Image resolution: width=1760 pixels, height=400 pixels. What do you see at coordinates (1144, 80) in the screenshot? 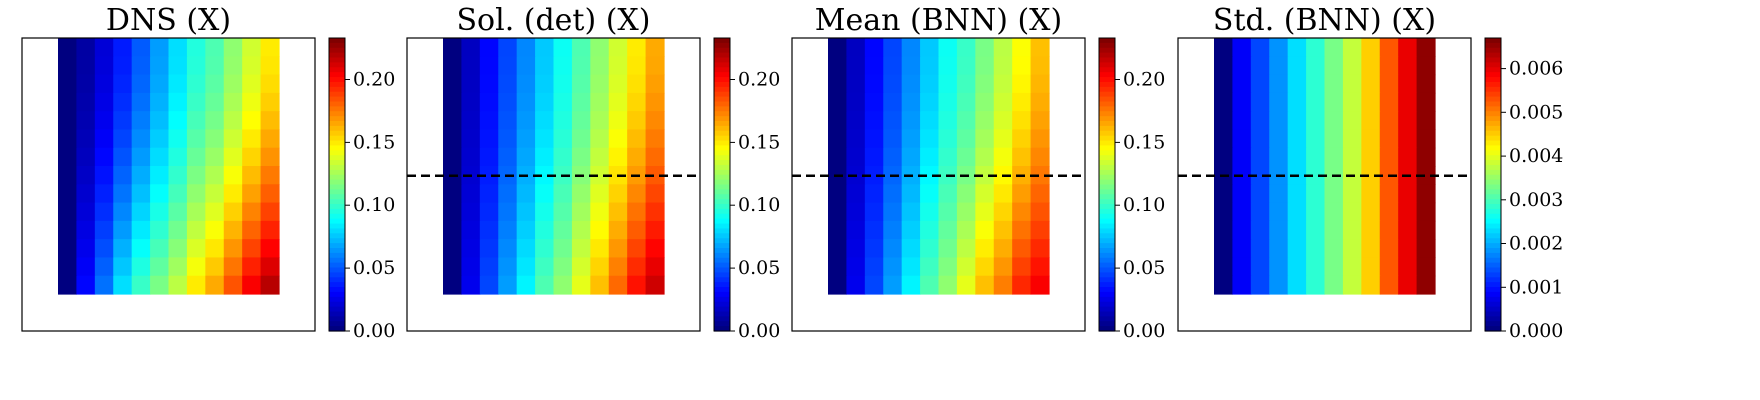
I see `colorbar-tick-label: 0.20` at bounding box center [1144, 80].